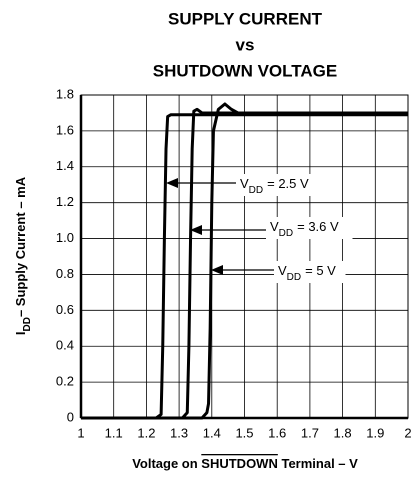 Image resolution: width=417 pixels, height=478 pixels. Describe the element at coordinates (244, 432) in the screenshot. I see `x-tick-label: 1.5` at that location.